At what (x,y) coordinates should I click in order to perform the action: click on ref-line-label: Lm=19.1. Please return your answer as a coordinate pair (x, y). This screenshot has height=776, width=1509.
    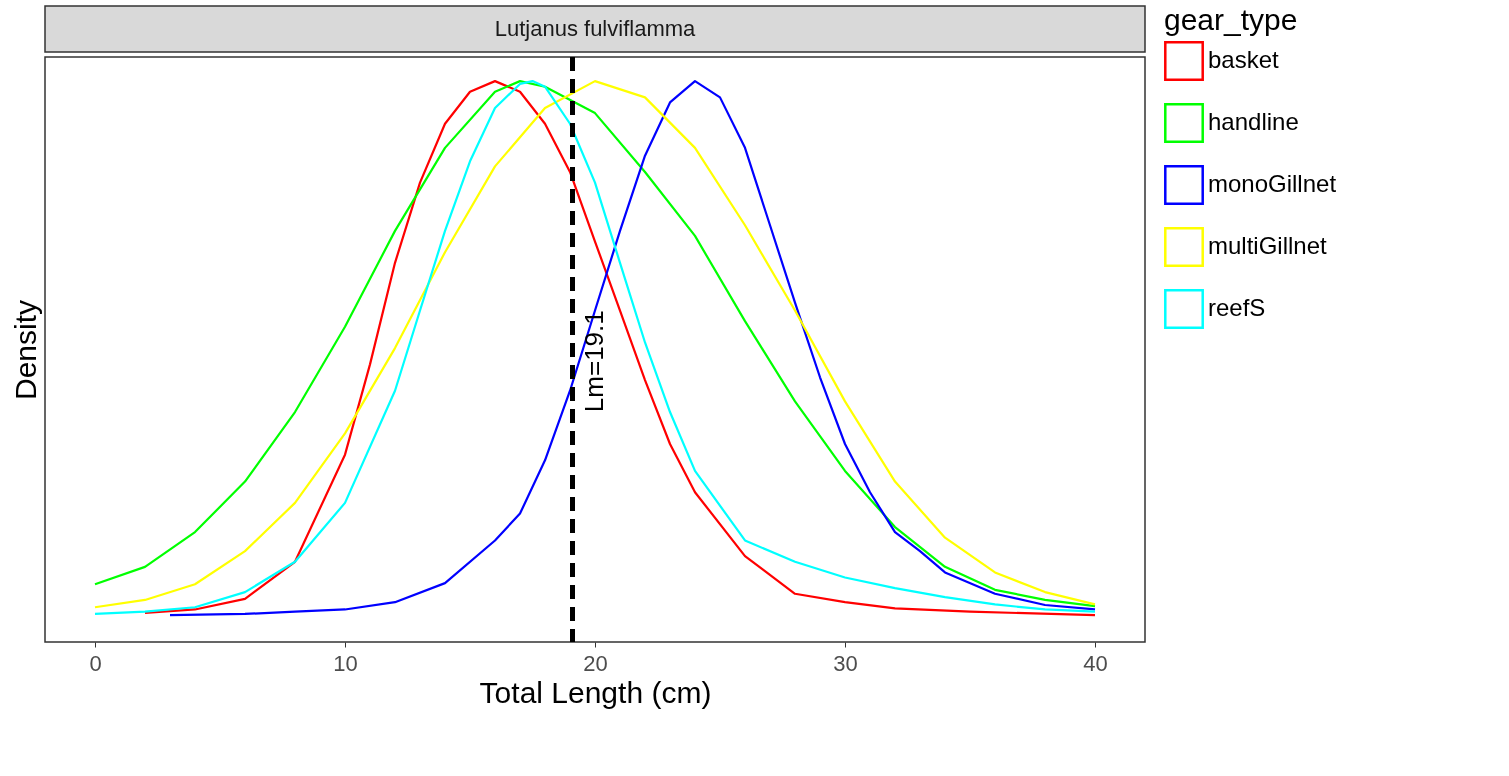
    Looking at the image, I should click on (593, 361).